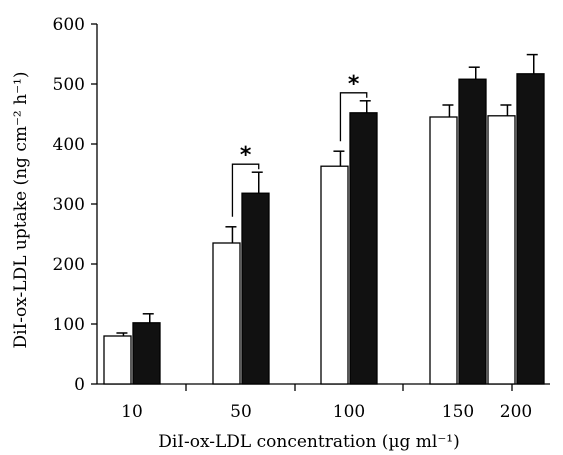 This screenshot has width=563, height=455. What do you see at coordinates (69, 325) in the screenshot?
I see `y-tick-label: 100` at bounding box center [69, 325].